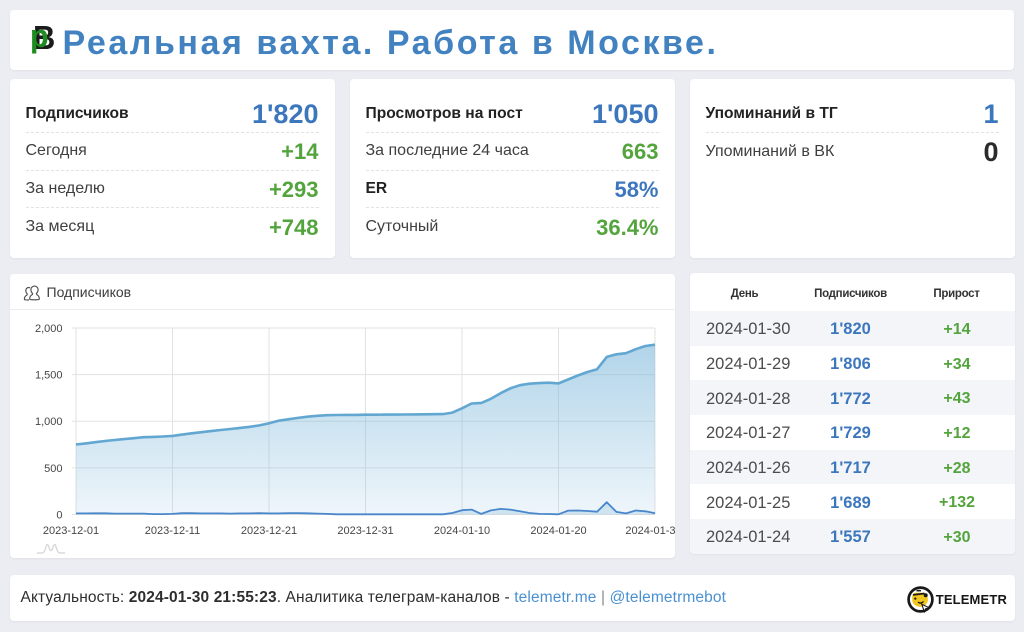  I want to click on svg-text: 0, so click(59, 516).